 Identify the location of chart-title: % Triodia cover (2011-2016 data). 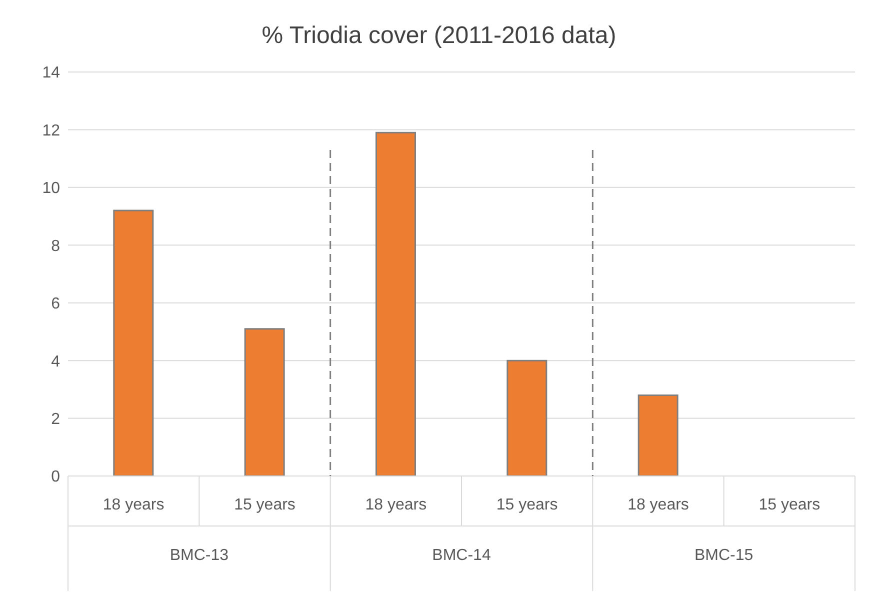
(439, 36).